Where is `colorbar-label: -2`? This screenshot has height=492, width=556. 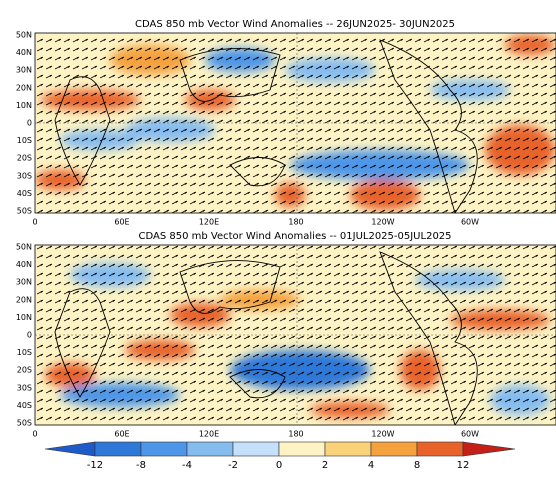
colorbar-label: -2 is located at coordinates (233, 465).